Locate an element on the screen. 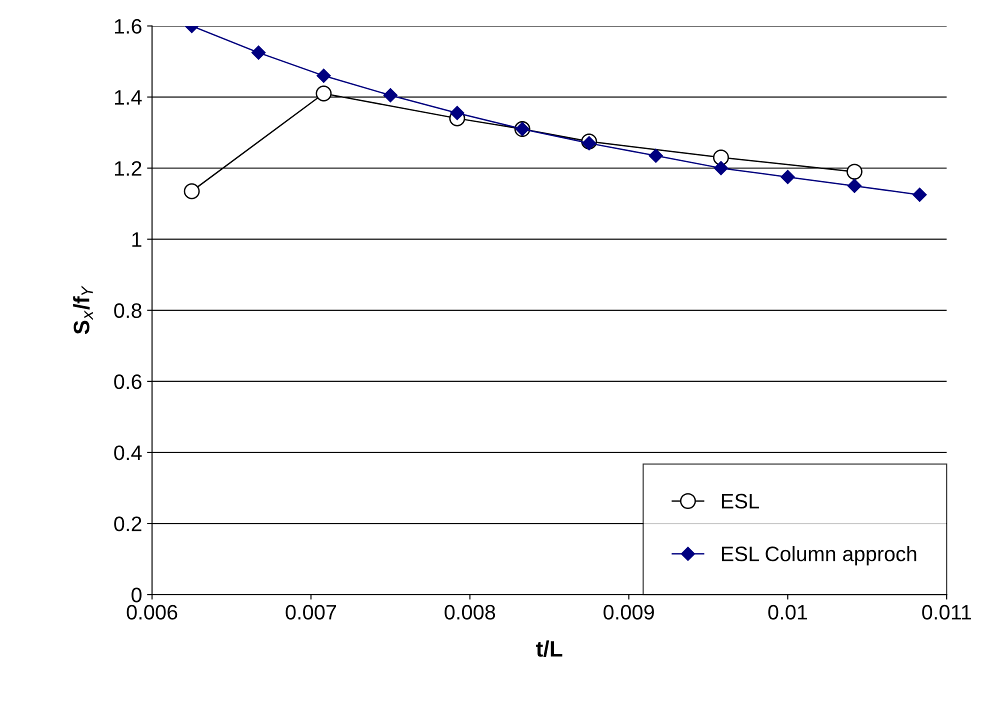 The image size is (981, 702). y-tick-label: 1.6 is located at coordinates (128, 26).